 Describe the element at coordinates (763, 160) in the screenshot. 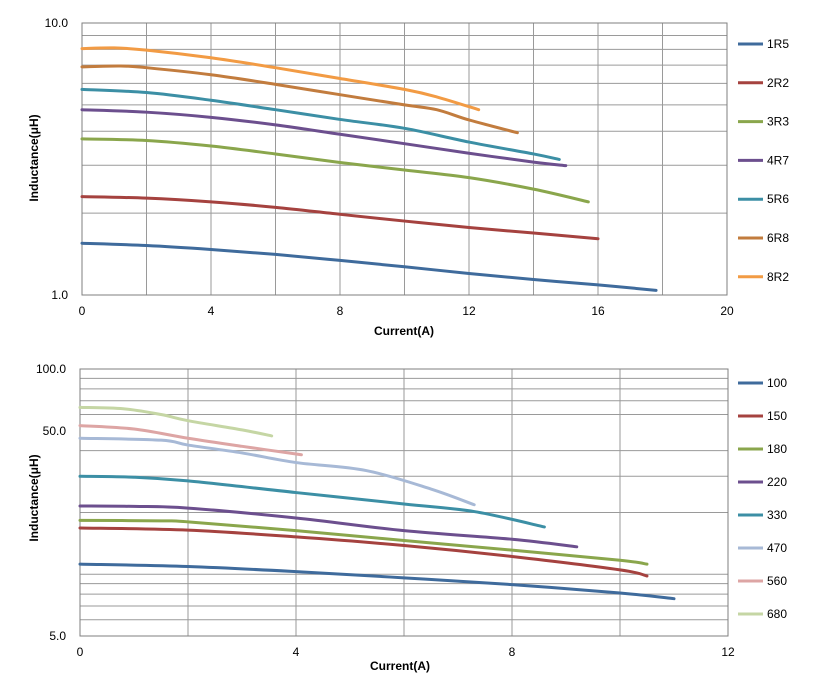

I see `chart-1-legend: 1R5 2R2 3R3 4R7 5R6 6R8 8R2` at that location.